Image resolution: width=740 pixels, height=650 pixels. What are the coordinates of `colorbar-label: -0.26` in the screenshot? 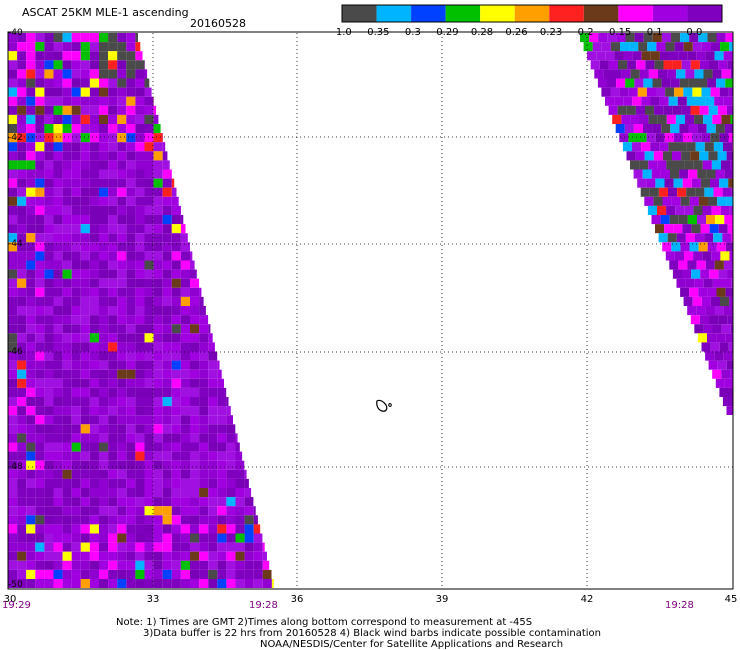 It's located at (514, 32).